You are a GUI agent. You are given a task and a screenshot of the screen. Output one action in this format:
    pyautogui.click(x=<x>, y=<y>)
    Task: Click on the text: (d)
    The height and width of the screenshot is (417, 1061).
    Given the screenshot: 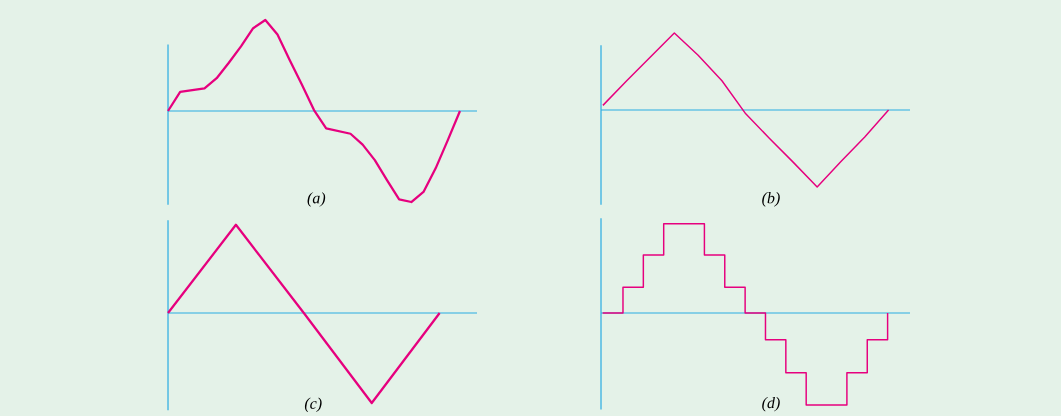 What is the action you would take?
    pyautogui.click(x=771, y=404)
    